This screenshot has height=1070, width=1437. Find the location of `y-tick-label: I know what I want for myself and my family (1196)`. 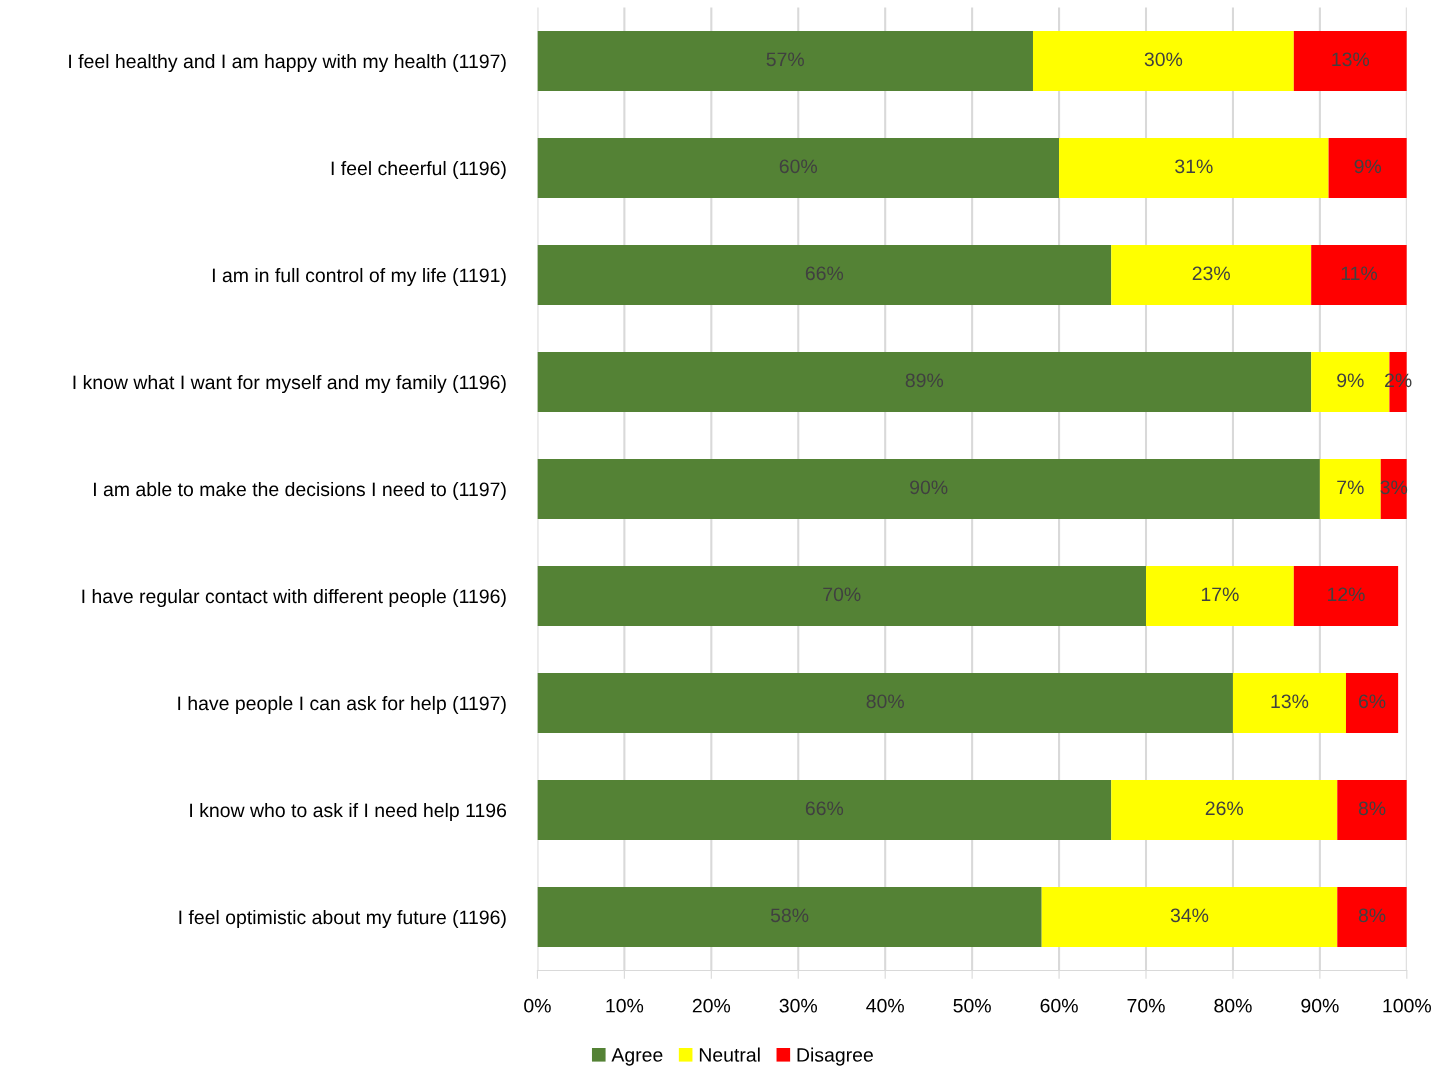

y-tick-label: I know what I want for myself and my family (1196) is located at coordinates (289, 384).